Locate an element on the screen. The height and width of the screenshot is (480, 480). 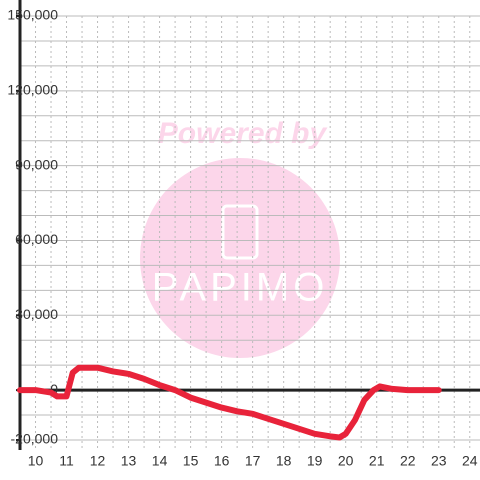
x-tick-label: 23 is located at coordinates (439, 461).